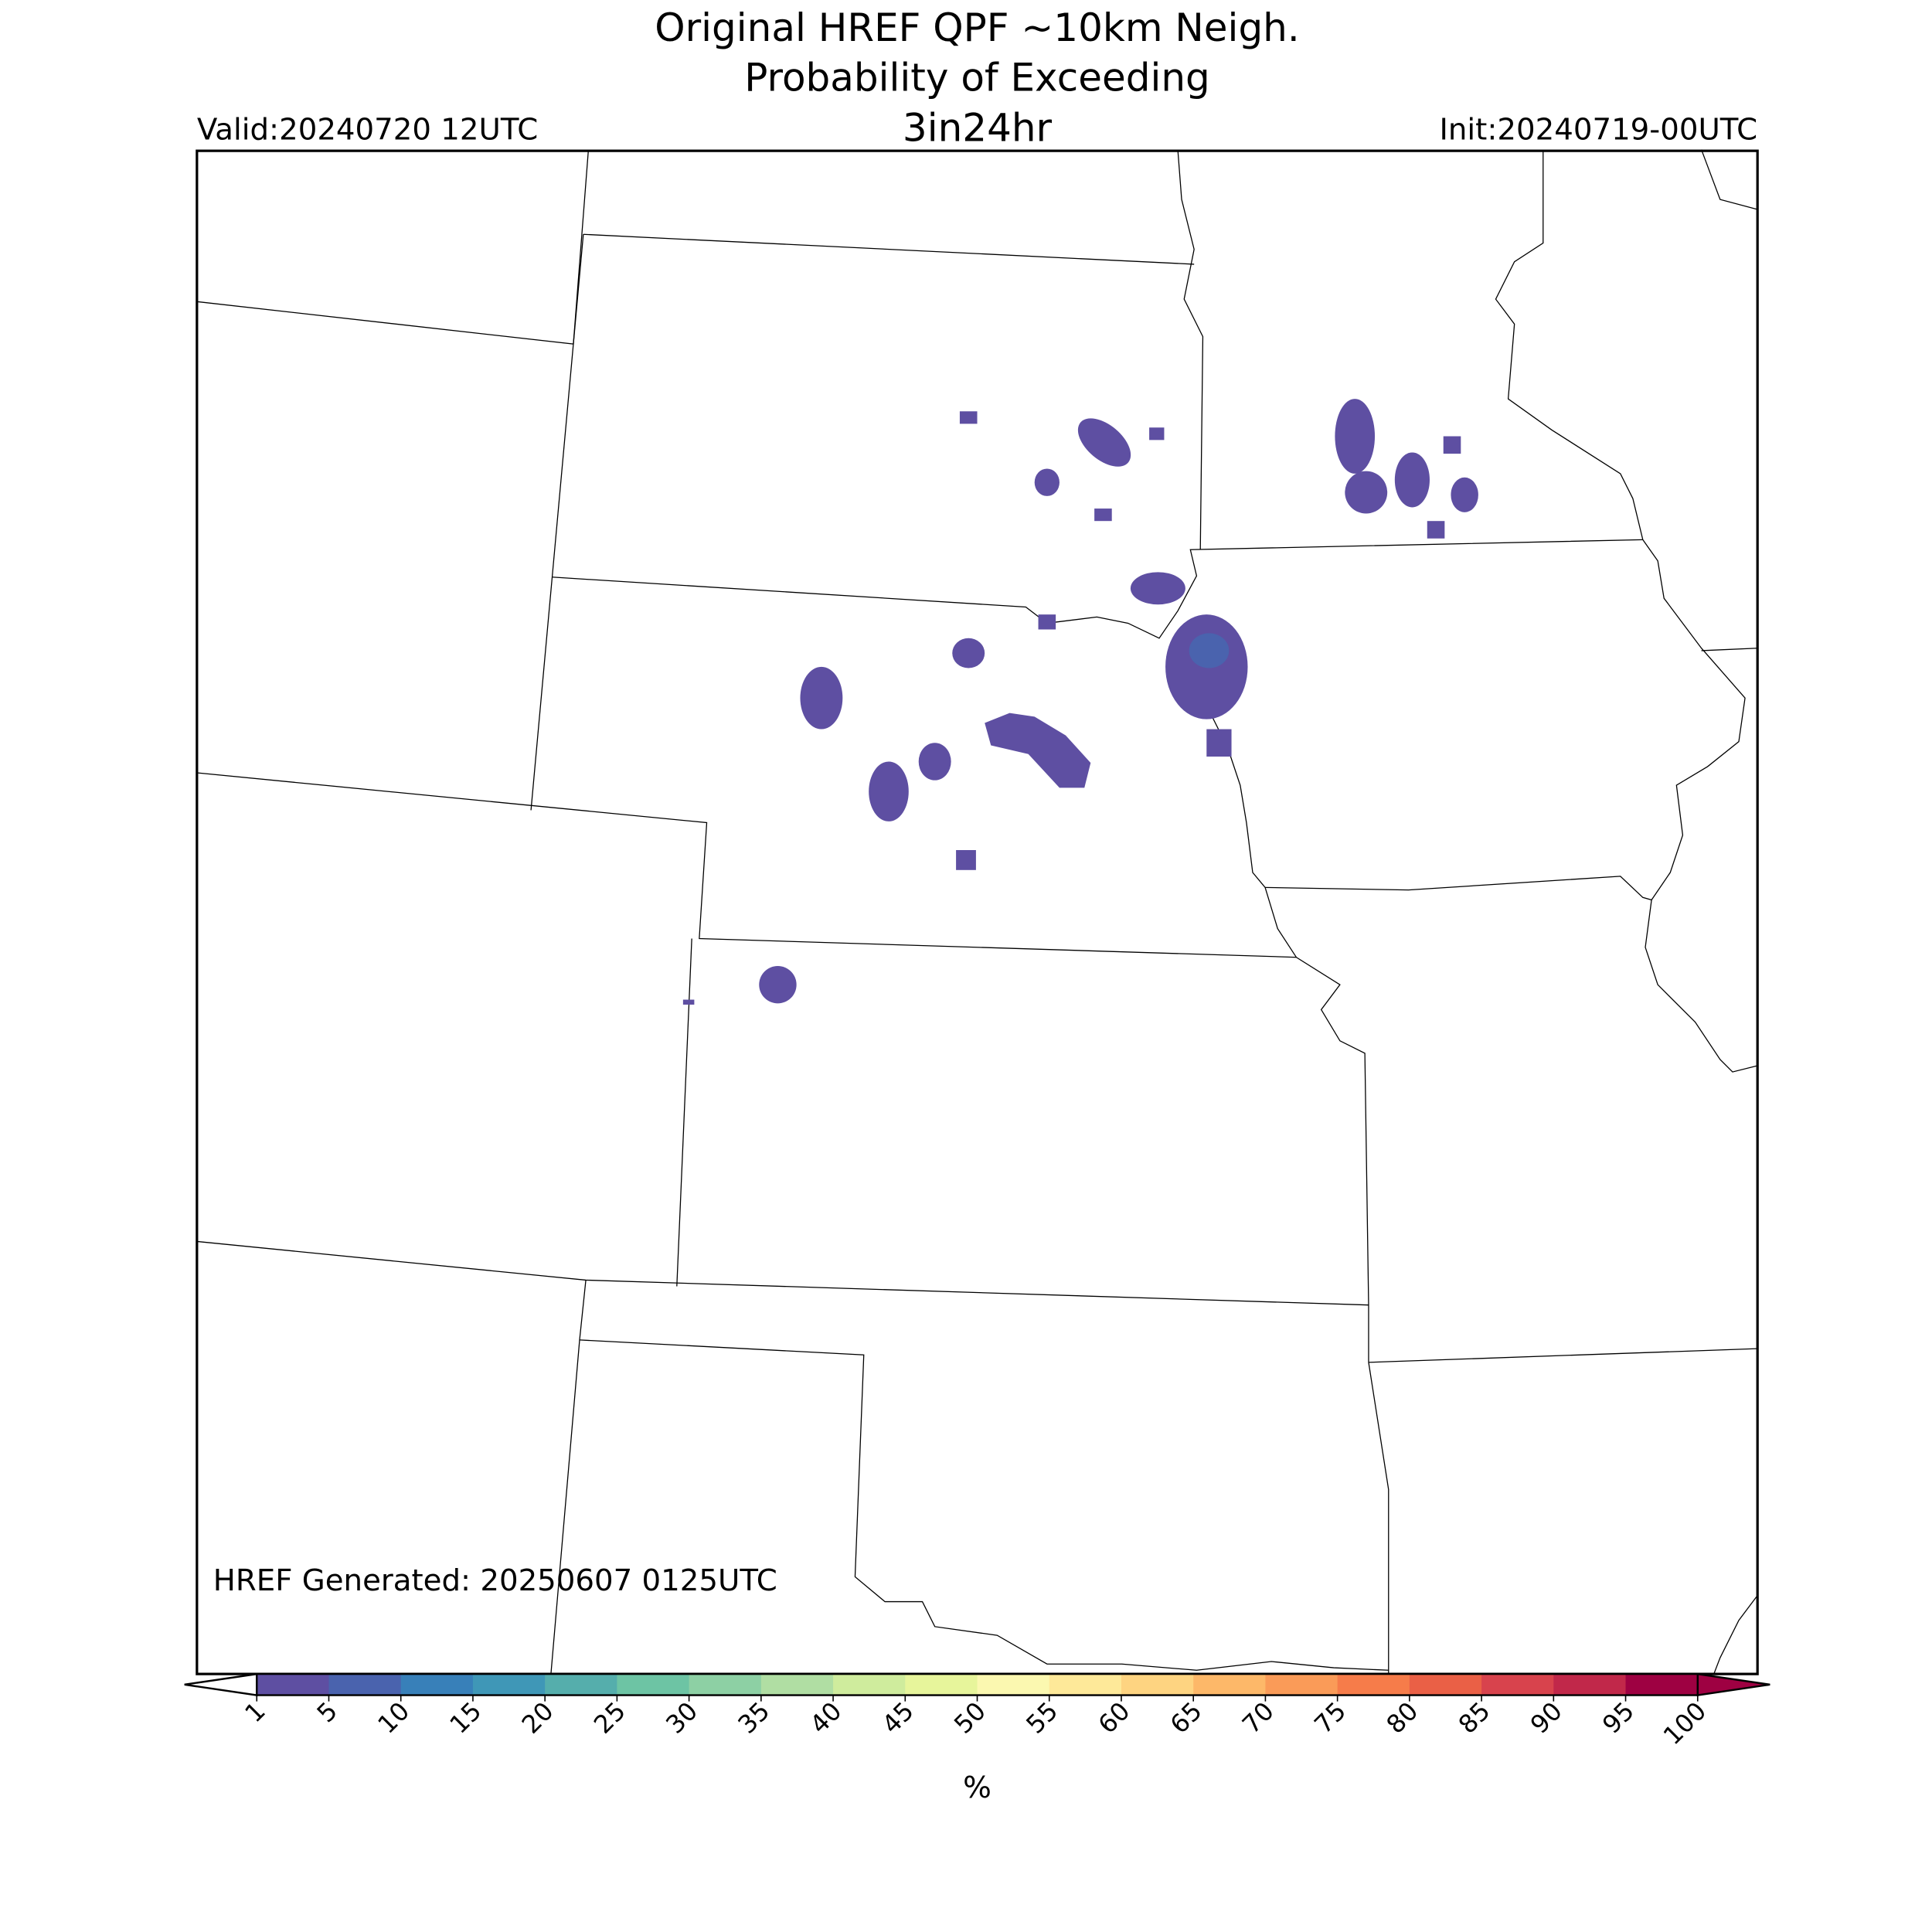 The image size is (1932, 1932). I want to click on valid-label: Valid:20240720 12UTC, so click(367, 130).